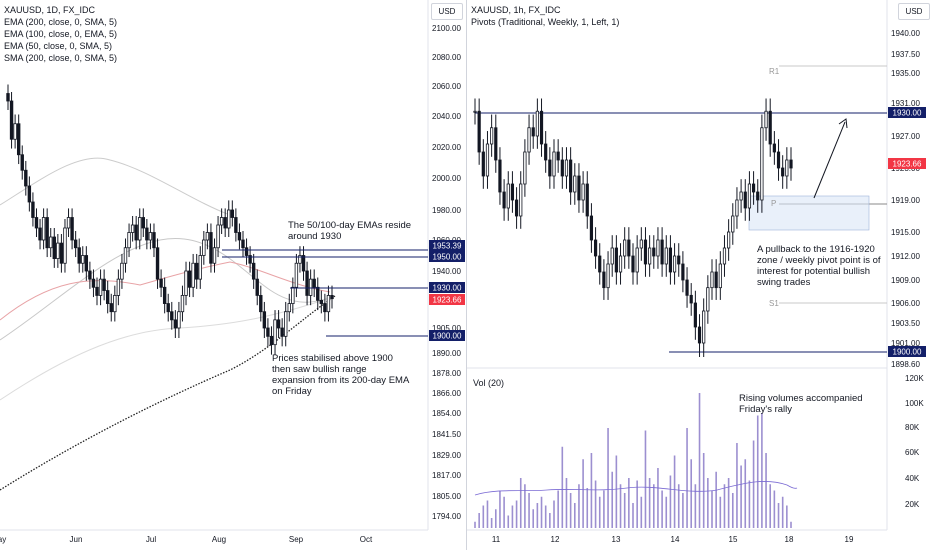 Image resolution: width=932 pixels, height=550 pixels. I want to click on legend-symbol: XAUUSD, 1h, FX_IDC, so click(516, 10).